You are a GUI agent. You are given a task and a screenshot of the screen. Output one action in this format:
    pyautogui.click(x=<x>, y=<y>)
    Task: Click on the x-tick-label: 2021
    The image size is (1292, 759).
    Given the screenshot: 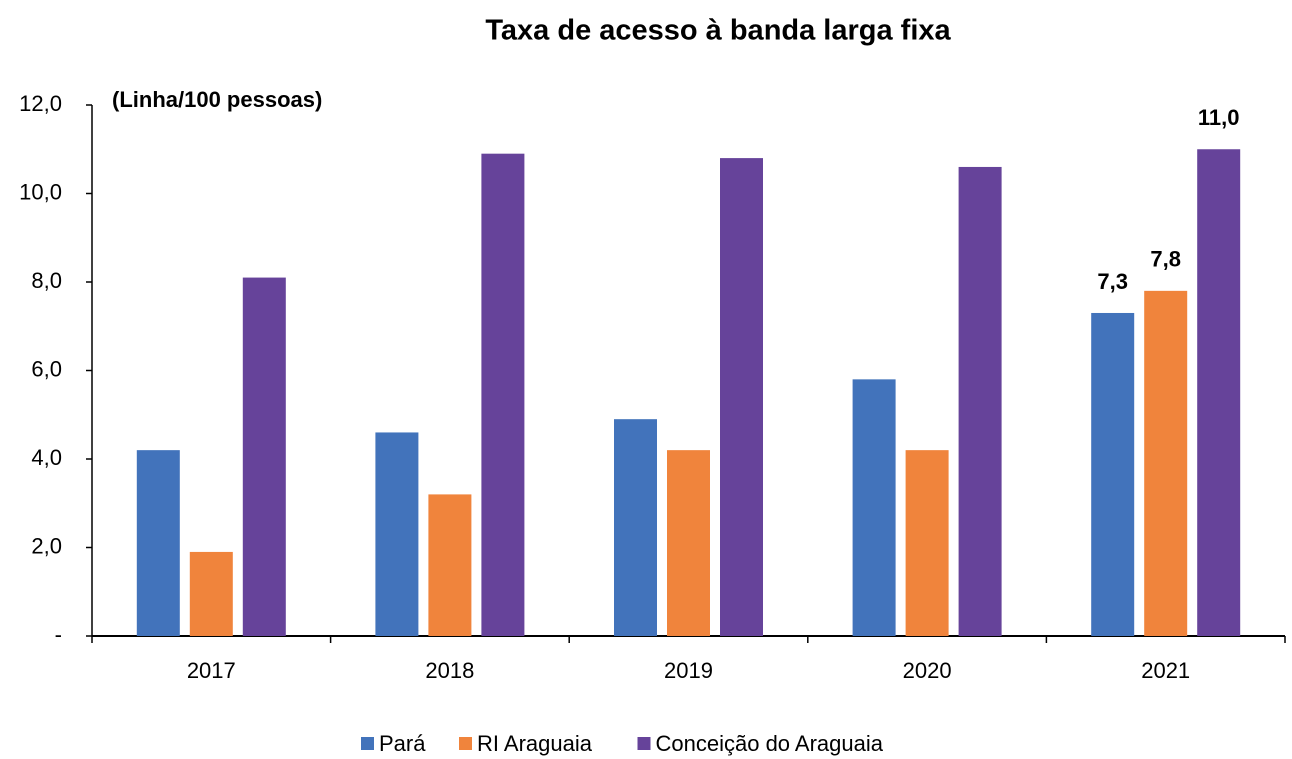 What is the action you would take?
    pyautogui.click(x=1165, y=670)
    